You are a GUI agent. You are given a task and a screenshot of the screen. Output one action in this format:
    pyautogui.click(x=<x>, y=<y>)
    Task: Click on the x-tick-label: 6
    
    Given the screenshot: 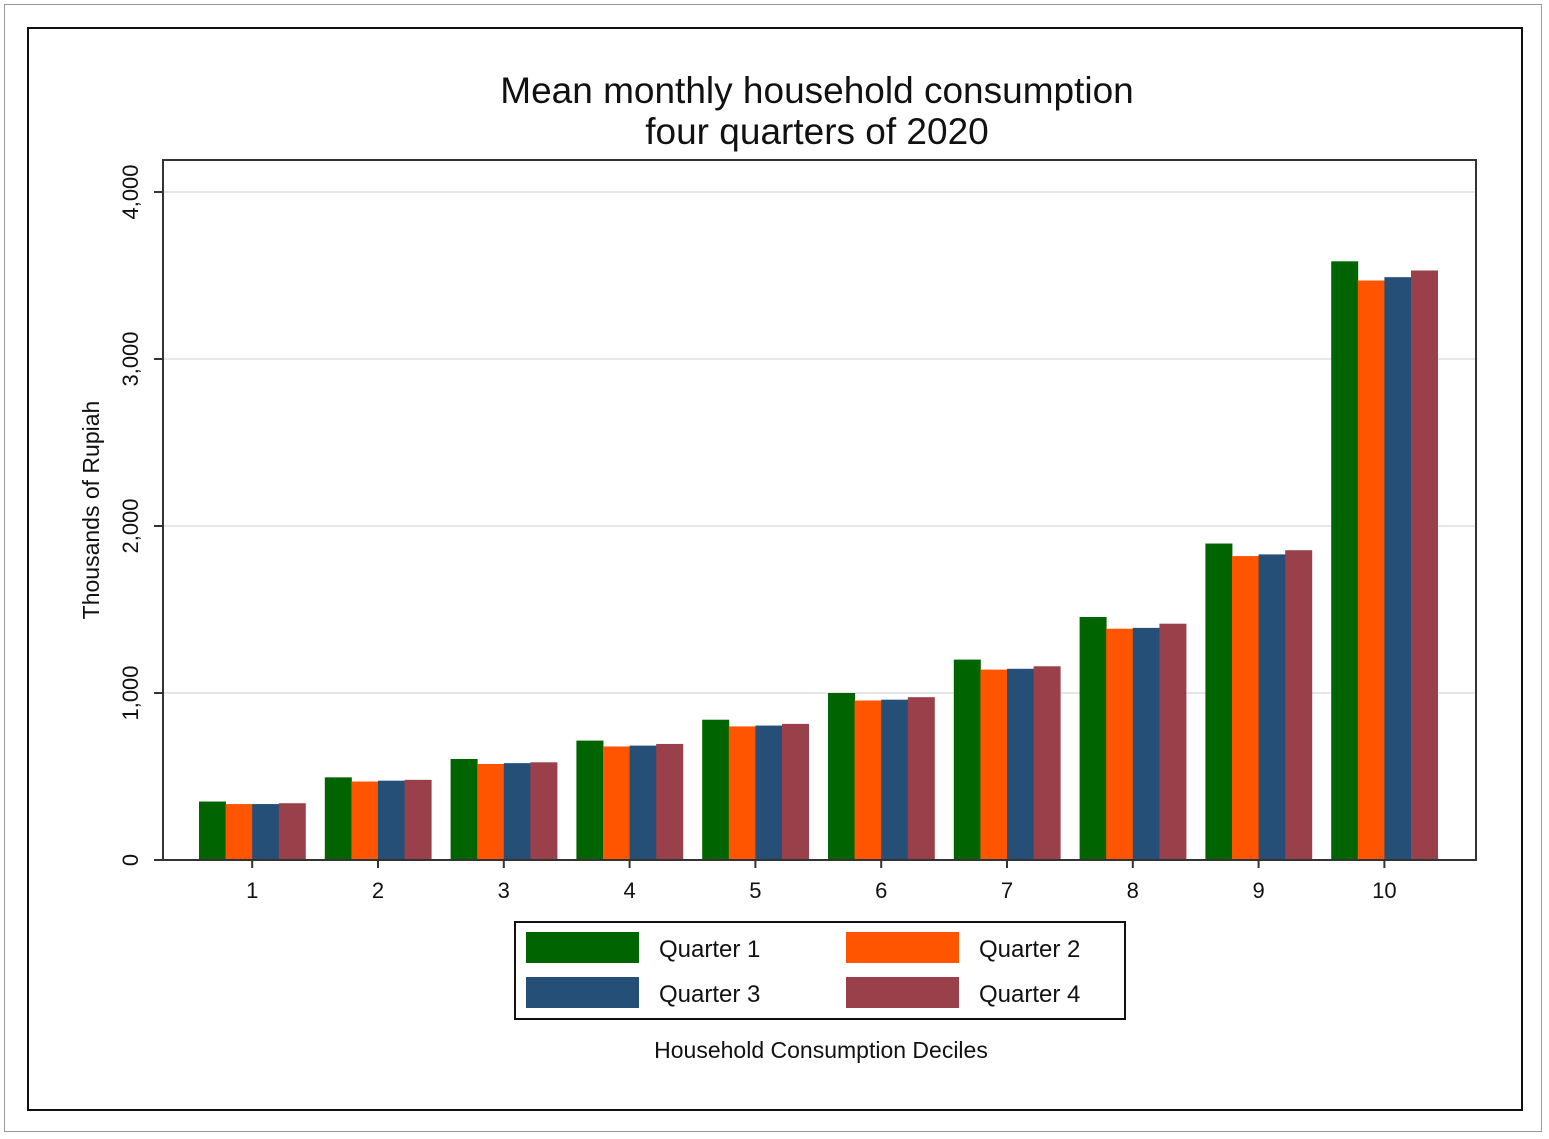 What is the action you would take?
    pyautogui.click(x=881, y=890)
    